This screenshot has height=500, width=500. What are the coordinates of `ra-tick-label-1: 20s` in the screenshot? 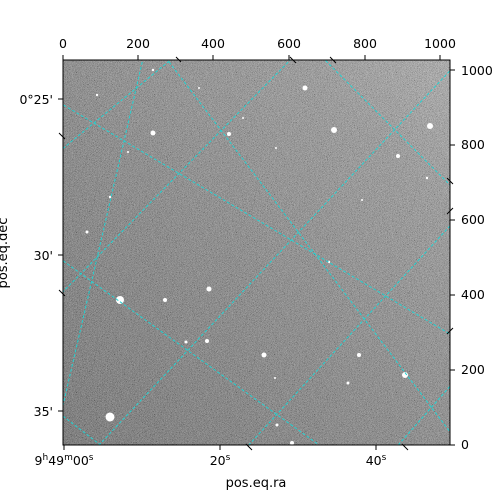 It's located at (220, 460).